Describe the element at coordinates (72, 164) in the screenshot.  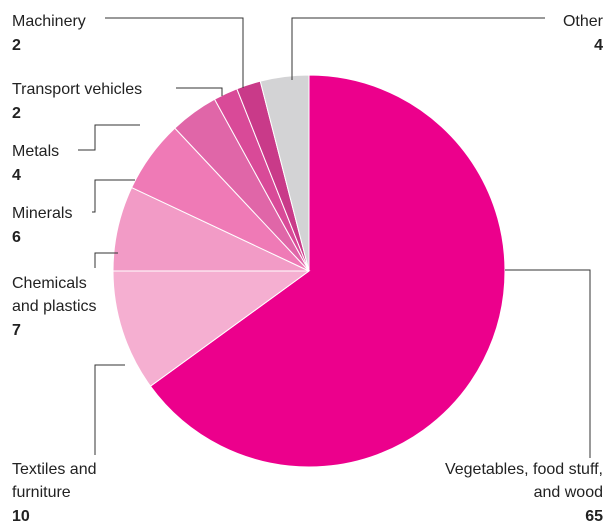
I see `slice-label: Metals 4` at that location.